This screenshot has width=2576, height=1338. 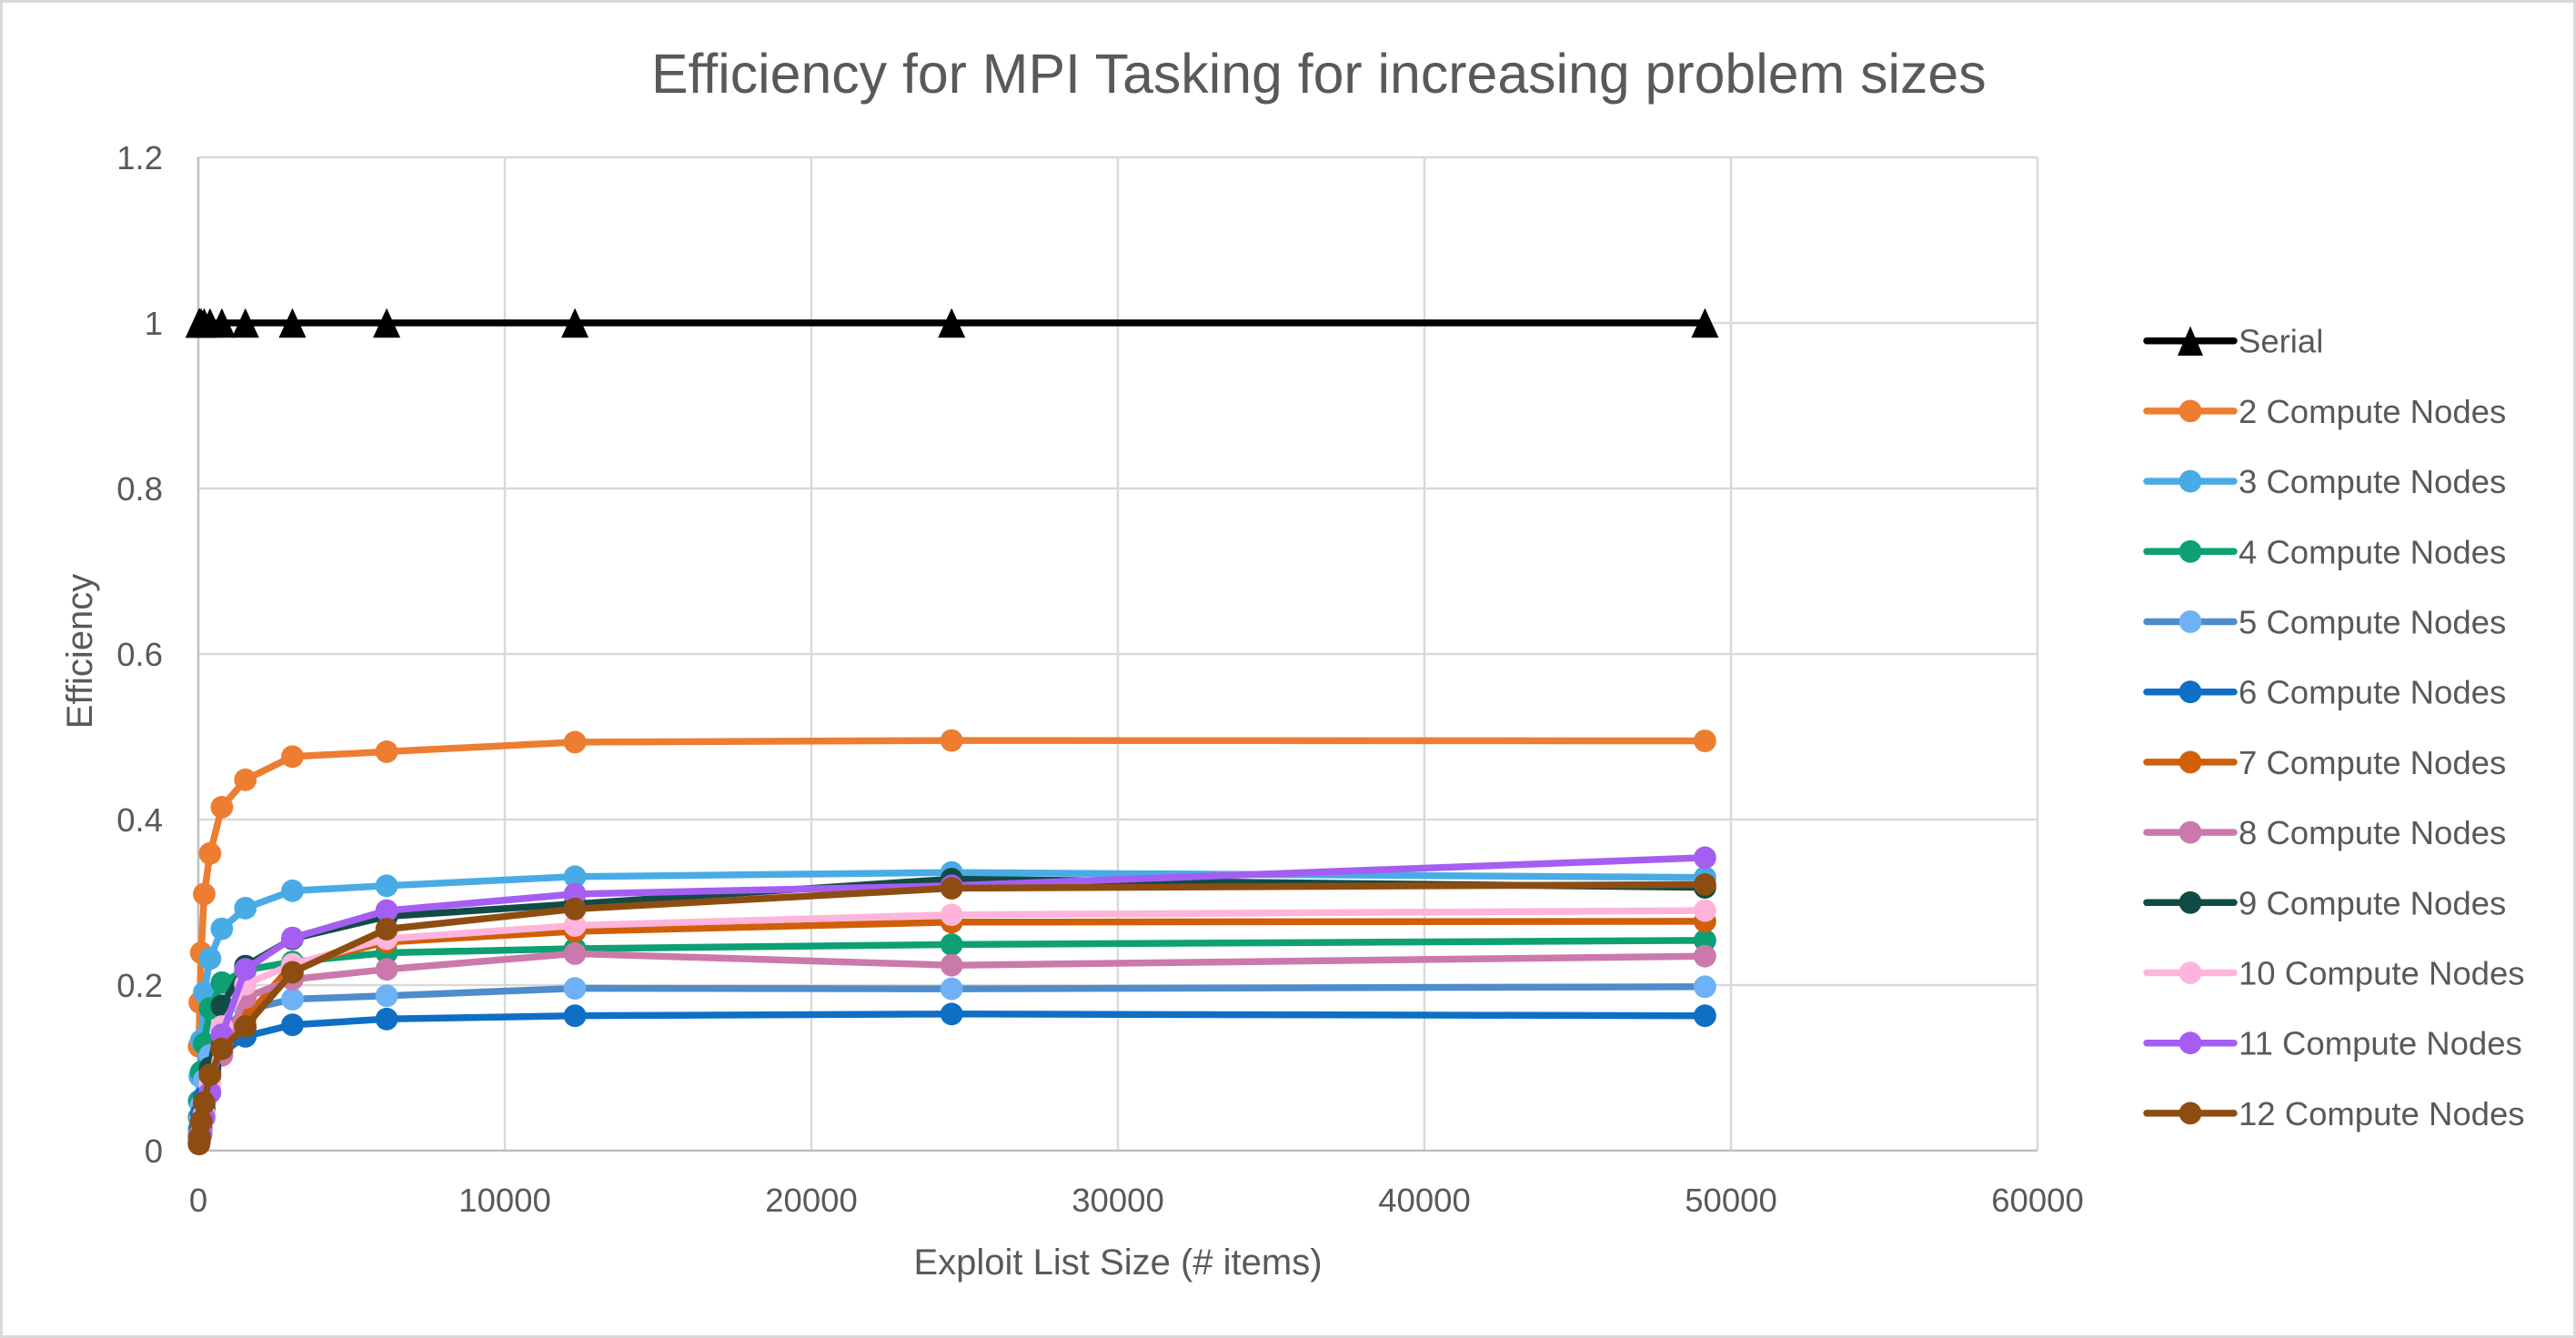 What do you see at coordinates (139, 820) in the screenshot?
I see `svg-text: 0.4` at bounding box center [139, 820].